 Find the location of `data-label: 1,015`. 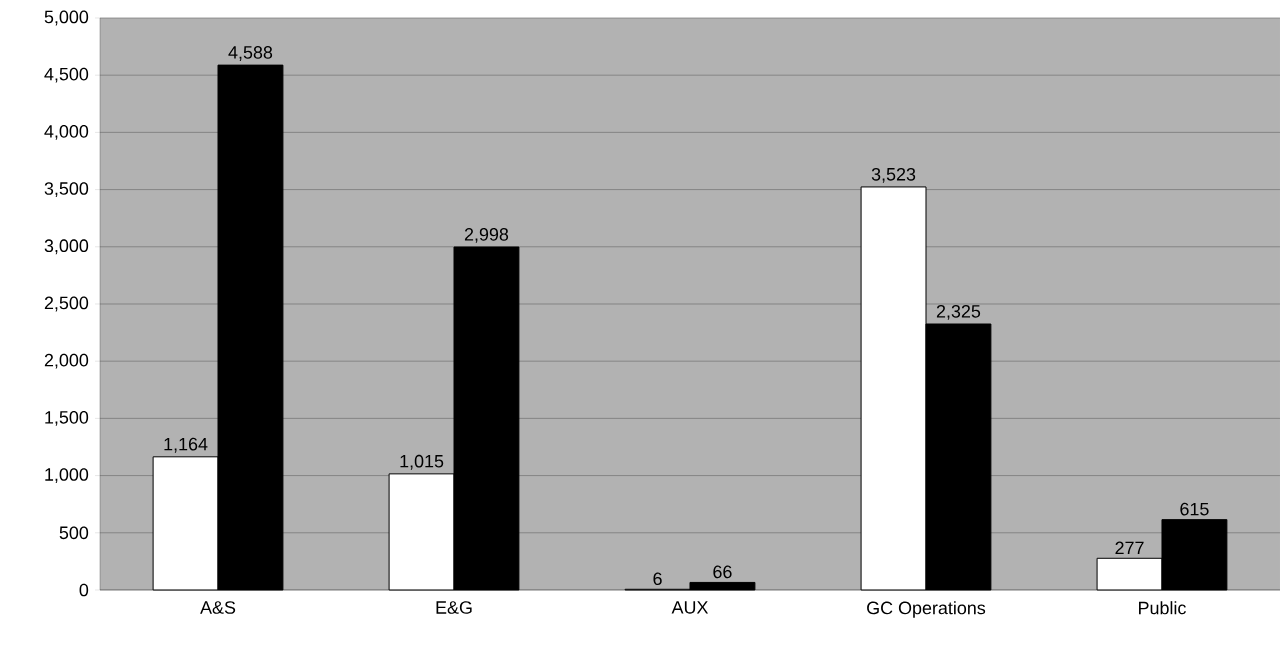

data-label: 1,015 is located at coordinates (422, 462).